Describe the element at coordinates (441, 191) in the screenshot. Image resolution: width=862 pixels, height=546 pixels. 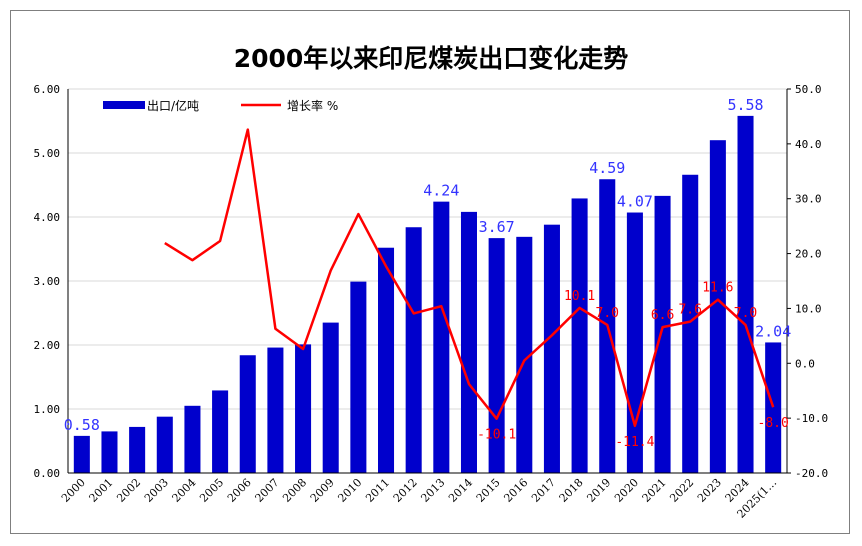
I see `bar-data-label: 4.24` at that location.